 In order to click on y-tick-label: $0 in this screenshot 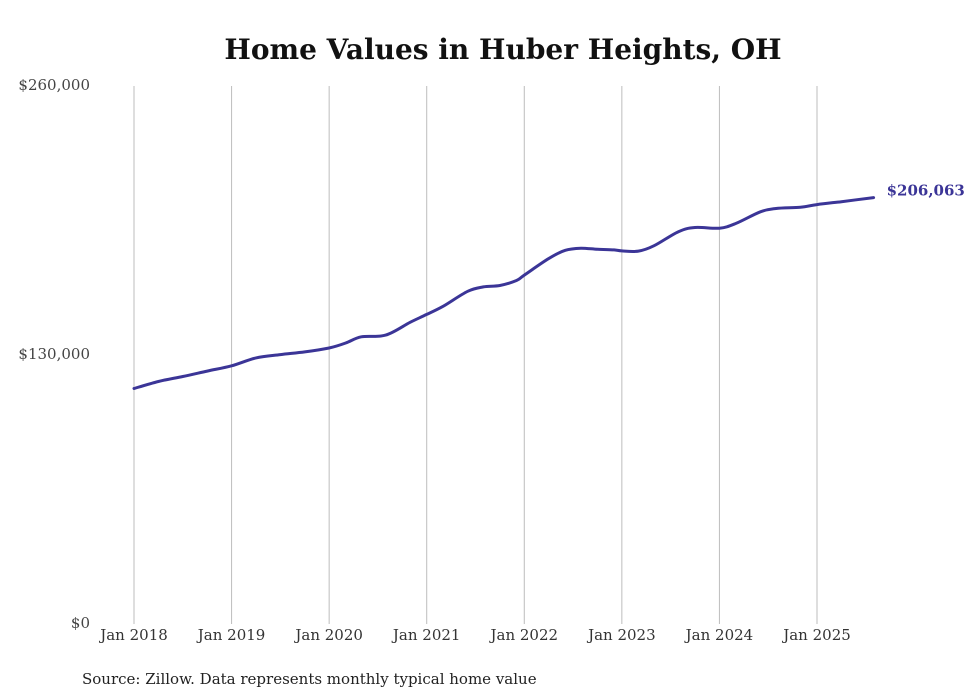, I will do `click(80, 623)`.